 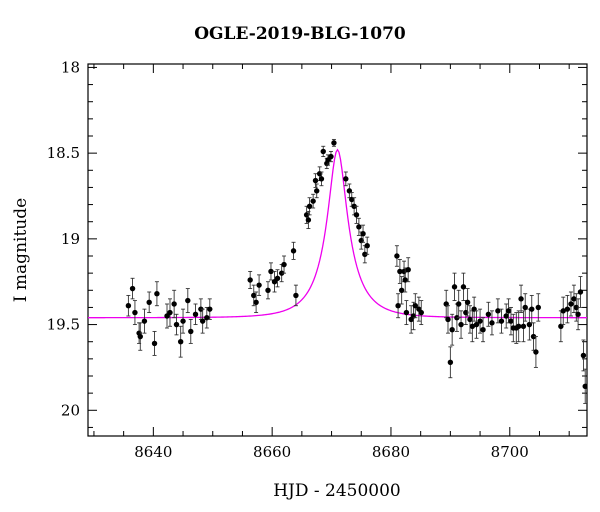 What do you see at coordinates (63, 153) in the screenshot?
I see `y-tick-label: 18.5` at bounding box center [63, 153].